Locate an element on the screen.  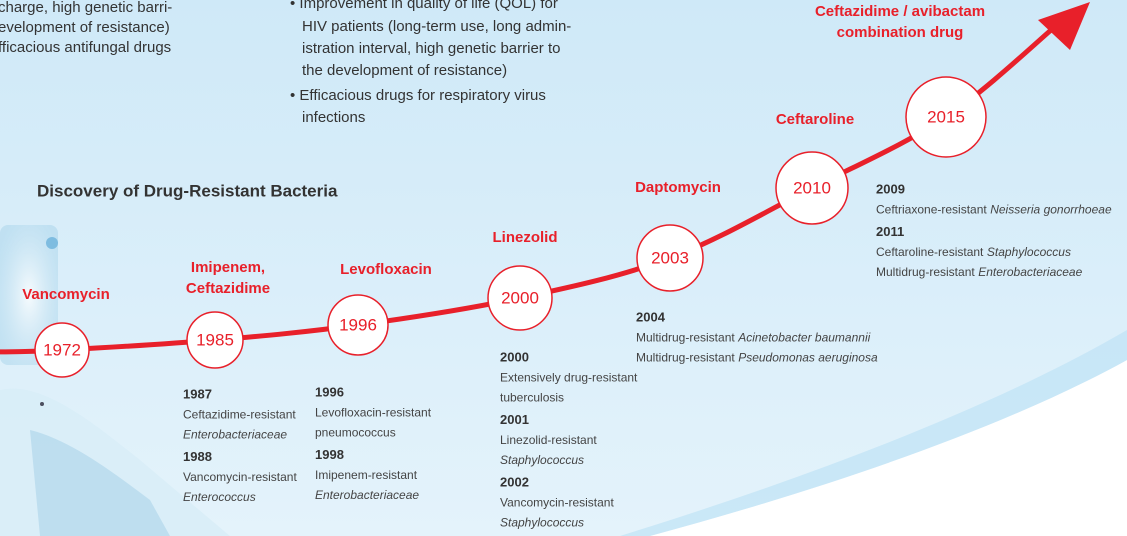
top-left-line: charge, high genetic barri- is located at coordinates (86, 8).